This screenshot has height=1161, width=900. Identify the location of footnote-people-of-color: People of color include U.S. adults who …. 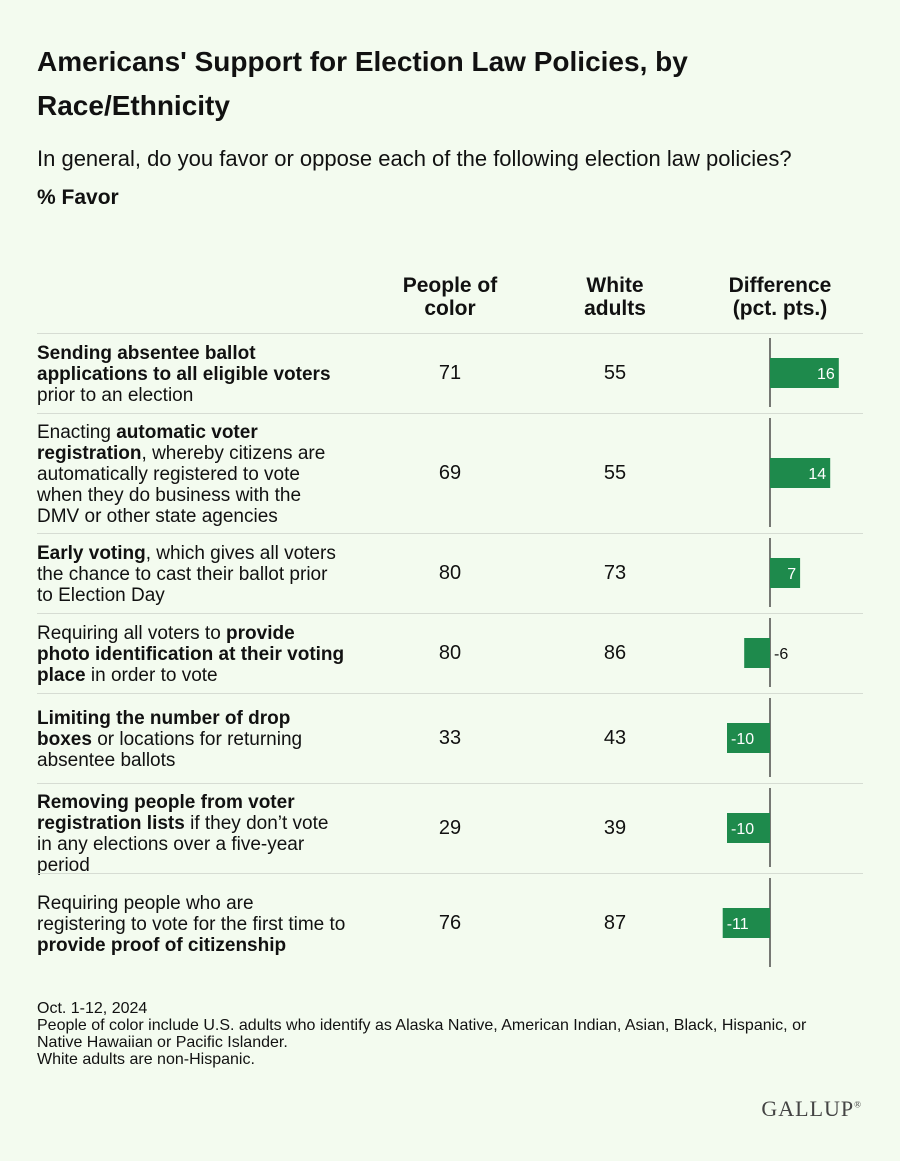
(422, 1034).